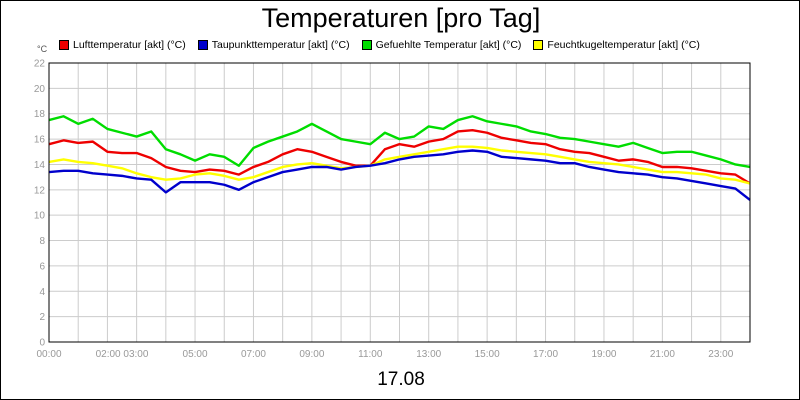  I want to click on y-tick-label: 0, so click(42, 343).